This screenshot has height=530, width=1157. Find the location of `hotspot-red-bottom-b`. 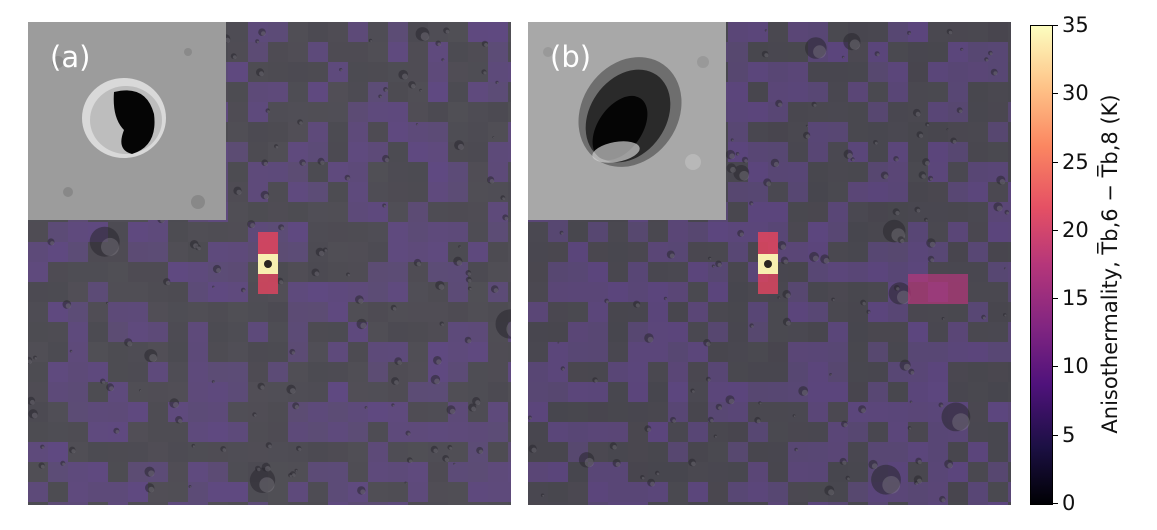

hotspot-red-bottom-b is located at coordinates (768, 284).